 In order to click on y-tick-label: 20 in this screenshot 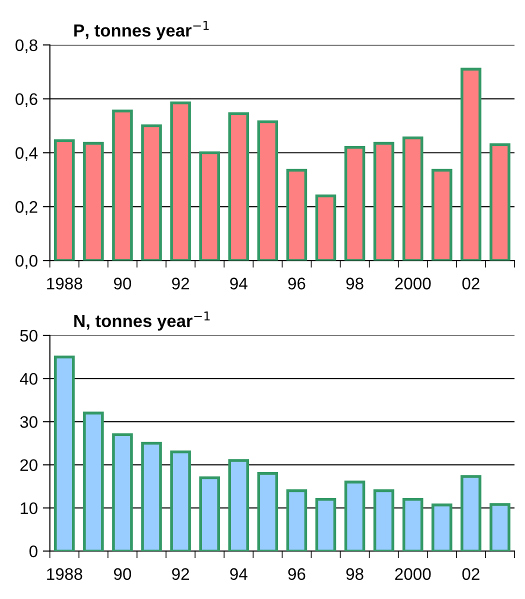, I will do `click(29, 465)`.